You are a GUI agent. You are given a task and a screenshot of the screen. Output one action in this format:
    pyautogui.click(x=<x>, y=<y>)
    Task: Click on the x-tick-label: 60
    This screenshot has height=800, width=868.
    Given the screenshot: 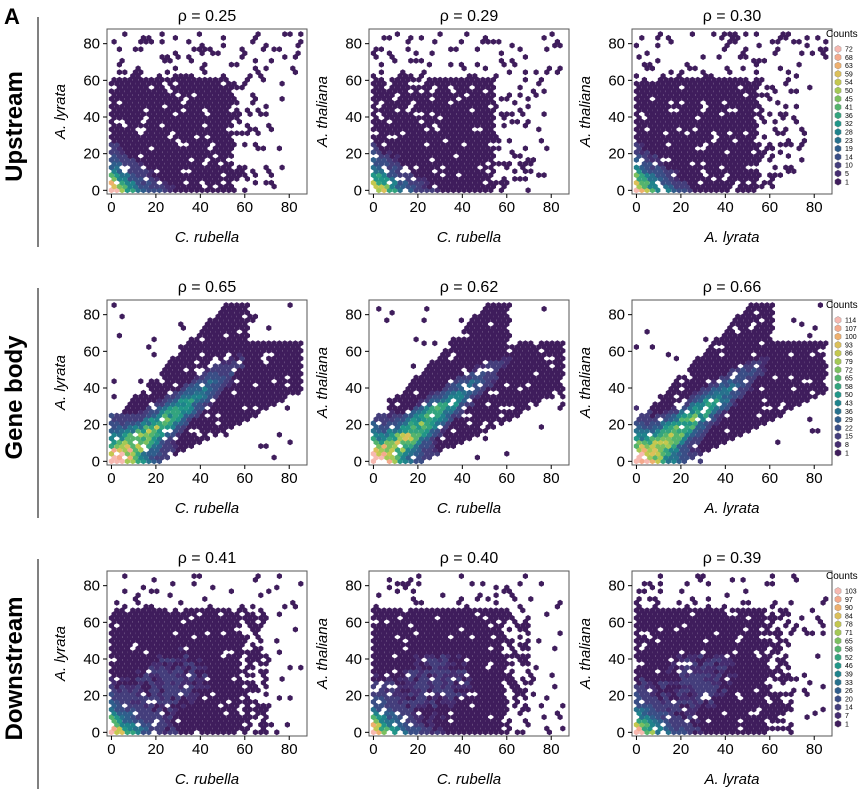 What is the action you would take?
    pyautogui.click(x=244, y=478)
    